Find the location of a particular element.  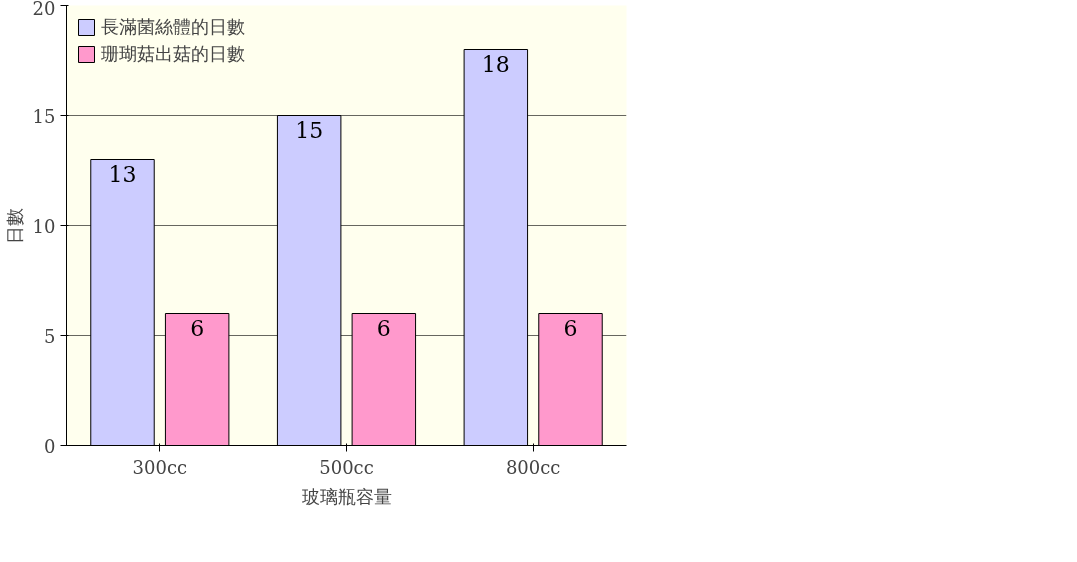

y-tick-label: 20 is located at coordinates (44, 9).